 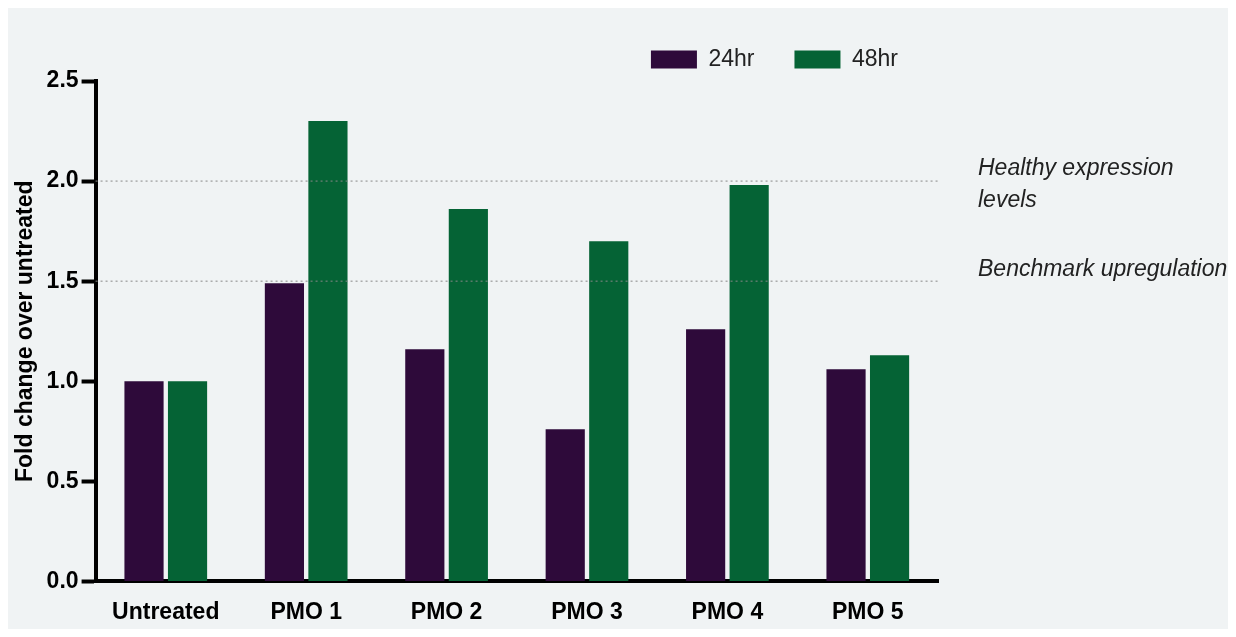 I want to click on y-axis-title: Fold change over untreated, so click(x=24, y=331).